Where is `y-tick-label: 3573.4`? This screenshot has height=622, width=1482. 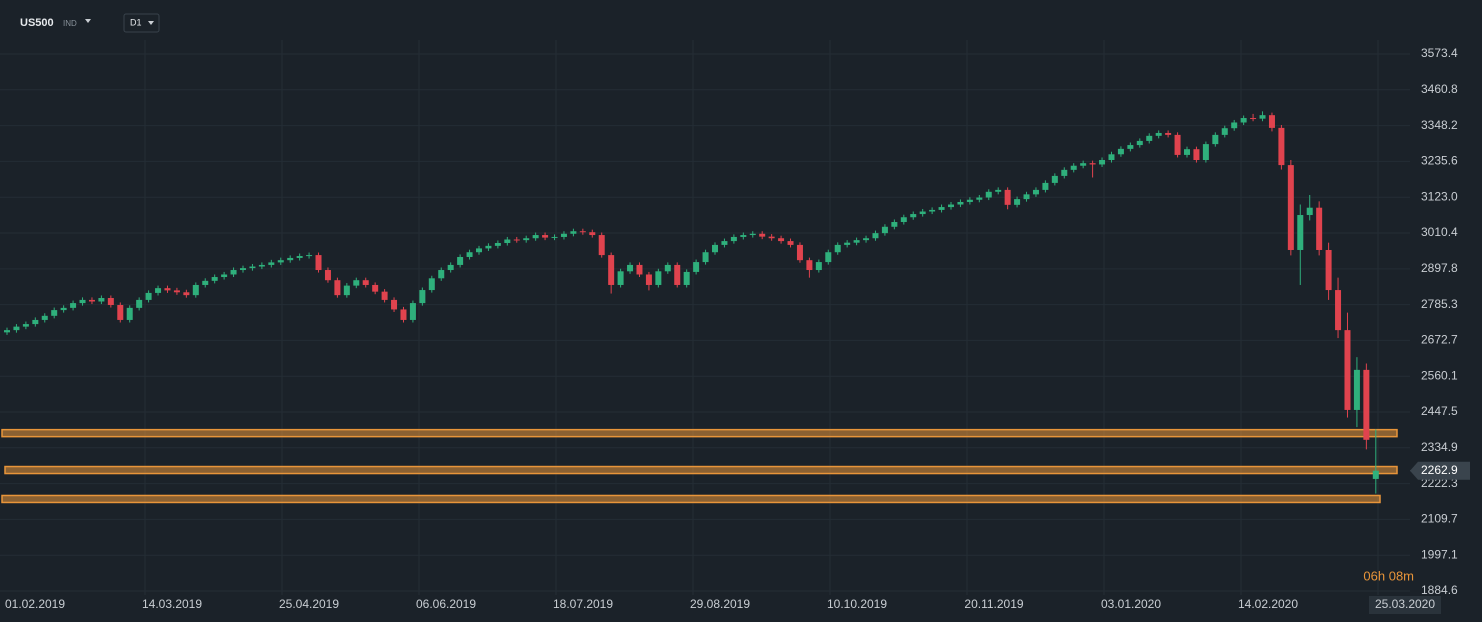 y-tick-label: 3573.4 is located at coordinates (1439, 53).